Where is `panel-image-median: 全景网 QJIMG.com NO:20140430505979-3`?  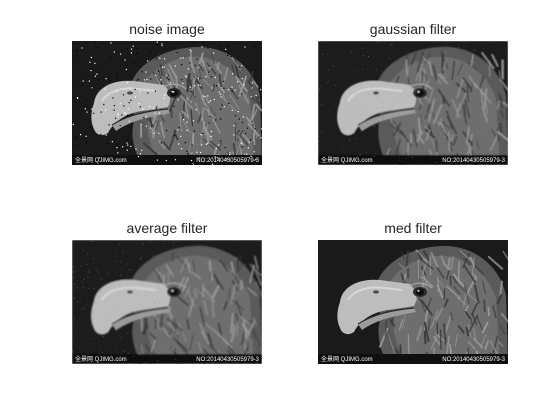
panel-image-median: 全景网 QJIMG.com NO:20140430505979-3 is located at coordinates (413, 302).